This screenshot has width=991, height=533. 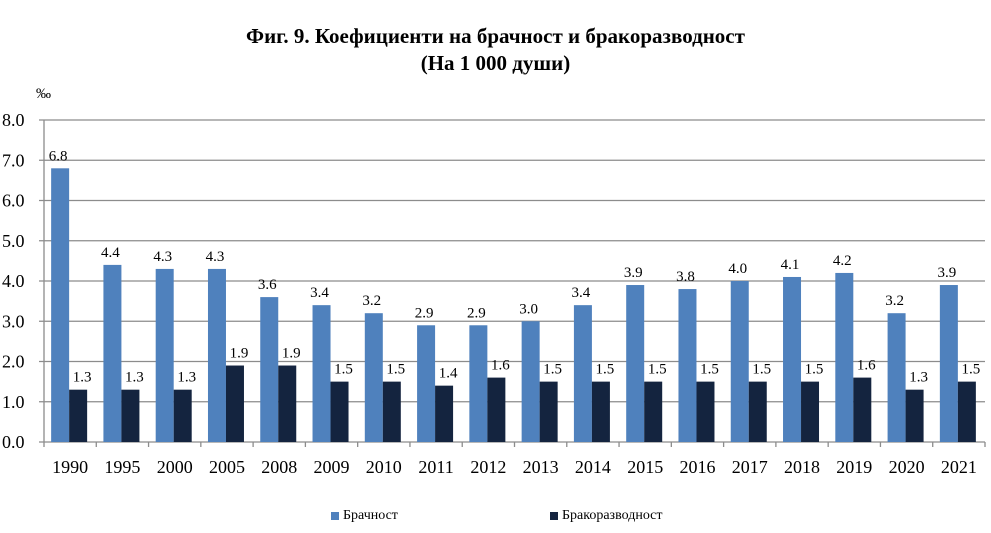 What do you see at coordinates (802, 467) in the screenshot?
I see `x-tick-label: 2018` at bounding box center [802, 467].